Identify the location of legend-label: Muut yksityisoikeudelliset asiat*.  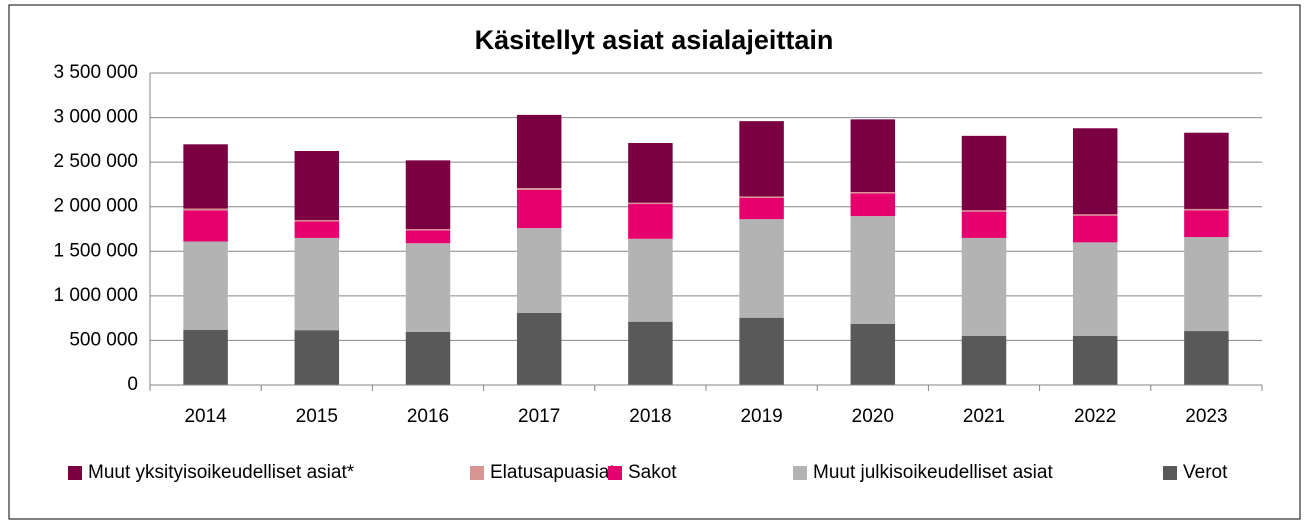
(221, 472).